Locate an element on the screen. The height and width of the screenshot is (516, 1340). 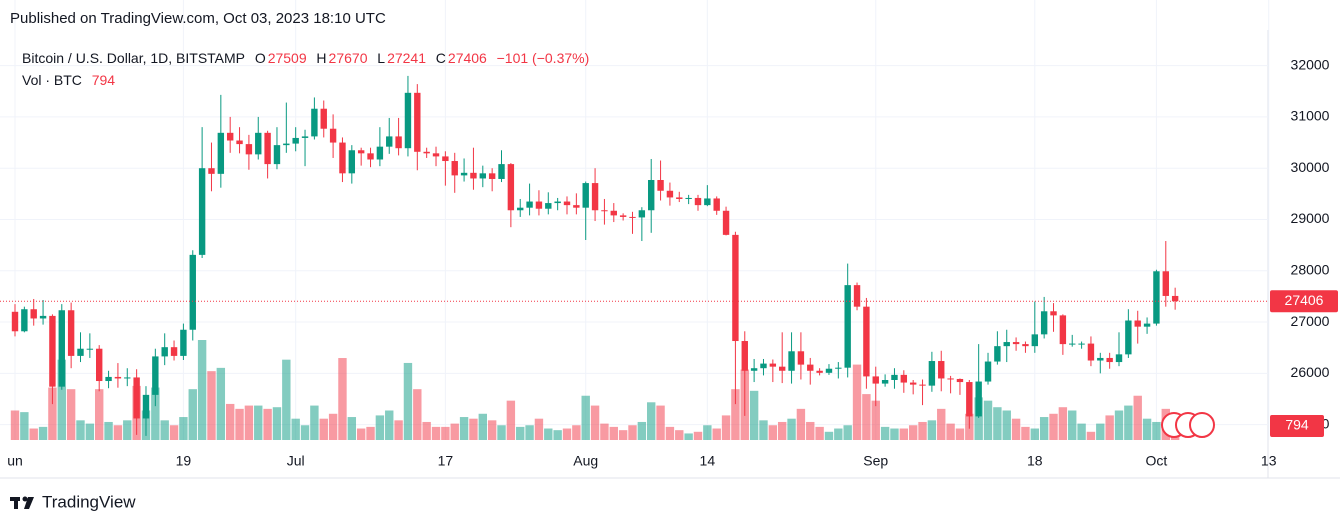
y-tick-label: 27000 is located at coordinates (1310, 321).